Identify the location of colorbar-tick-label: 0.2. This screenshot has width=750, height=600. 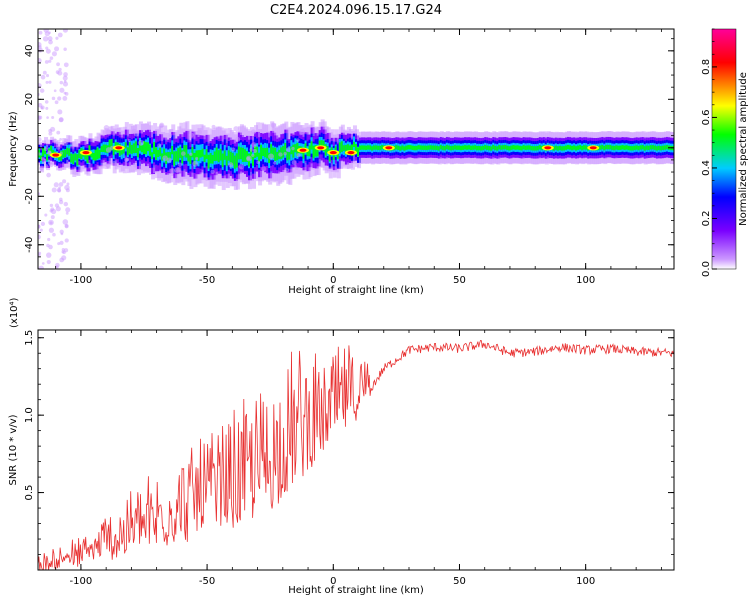
(706, 219).